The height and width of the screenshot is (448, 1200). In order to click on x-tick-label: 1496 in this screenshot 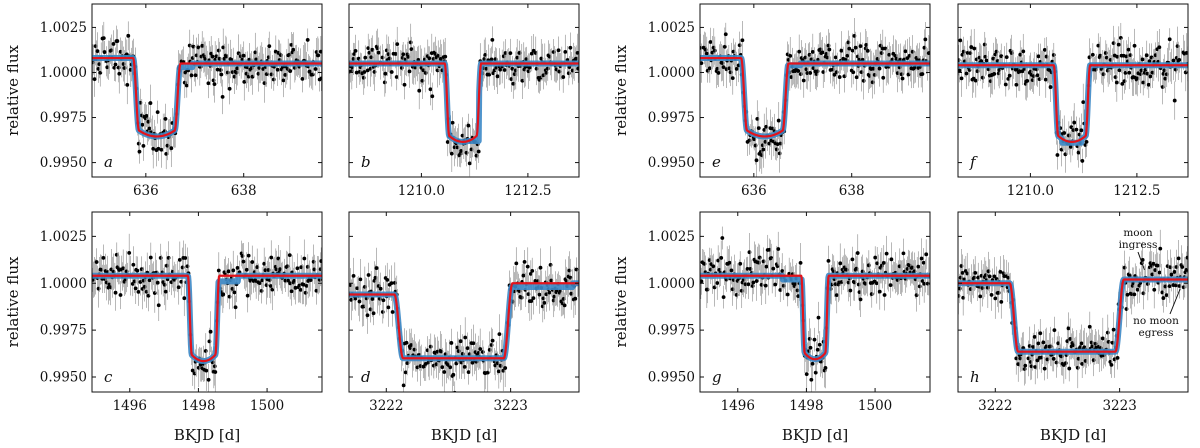, I will do `click(130, 406)`.